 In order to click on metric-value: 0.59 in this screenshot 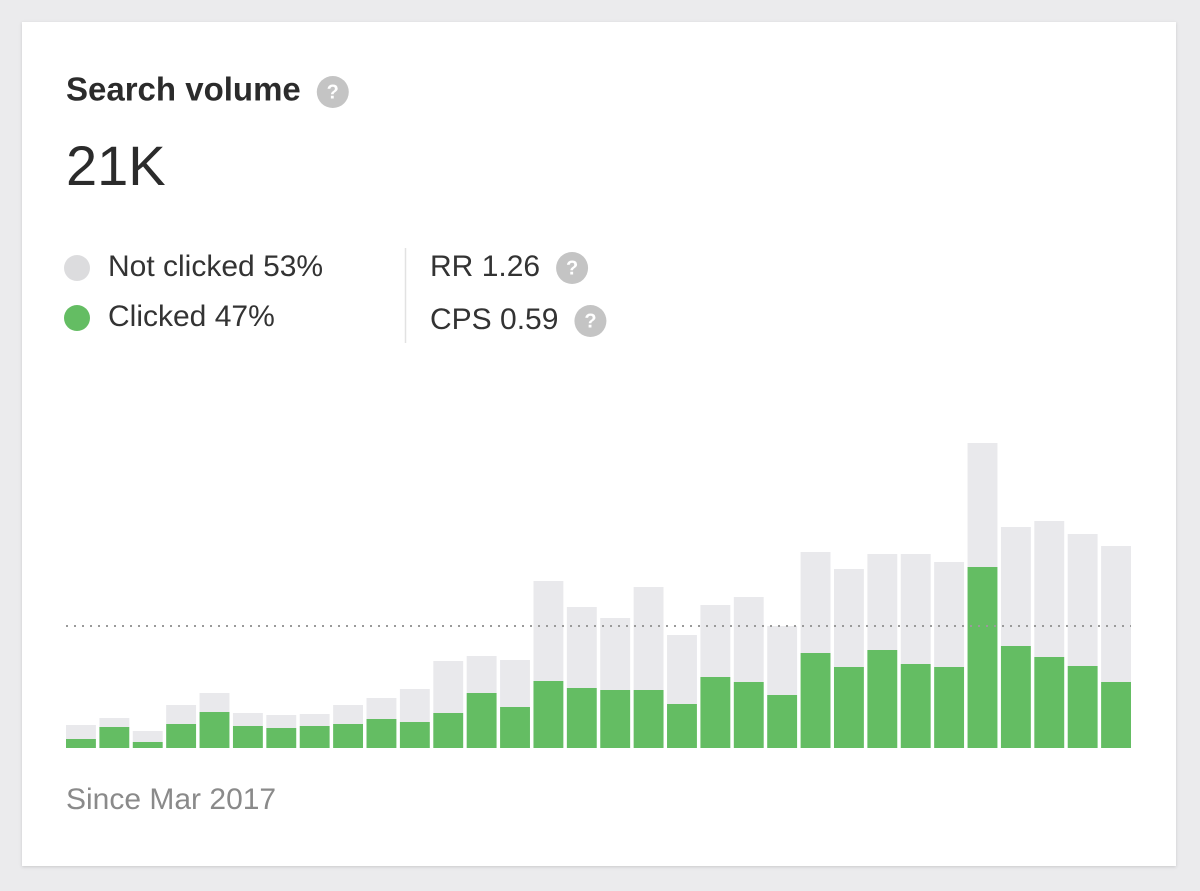, I will do `click(529, 319)`.